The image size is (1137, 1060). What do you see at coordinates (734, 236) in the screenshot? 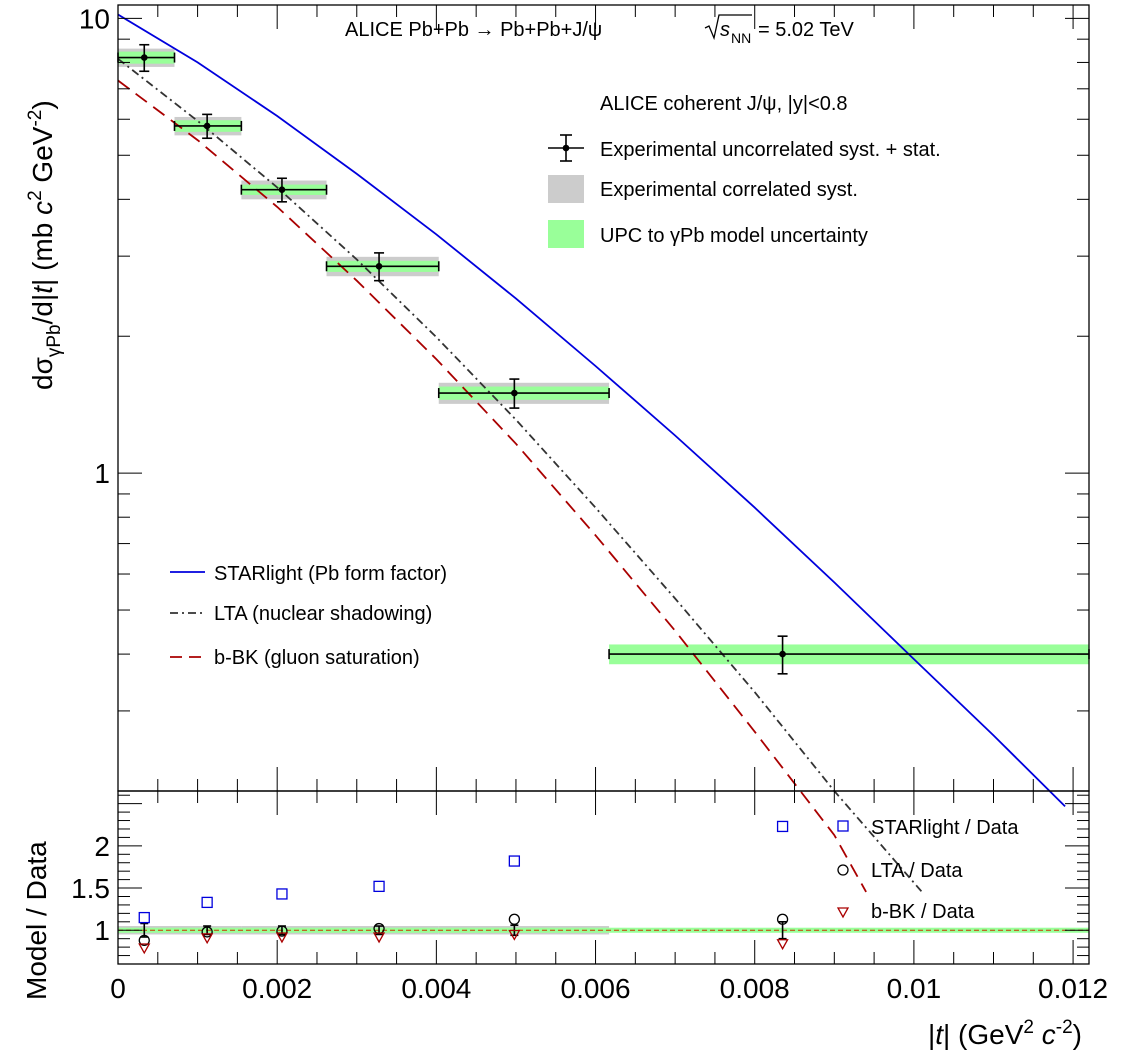
I see `legend-model-label: UPC to γPb model uncertainty` at bounding box center [734, 236].